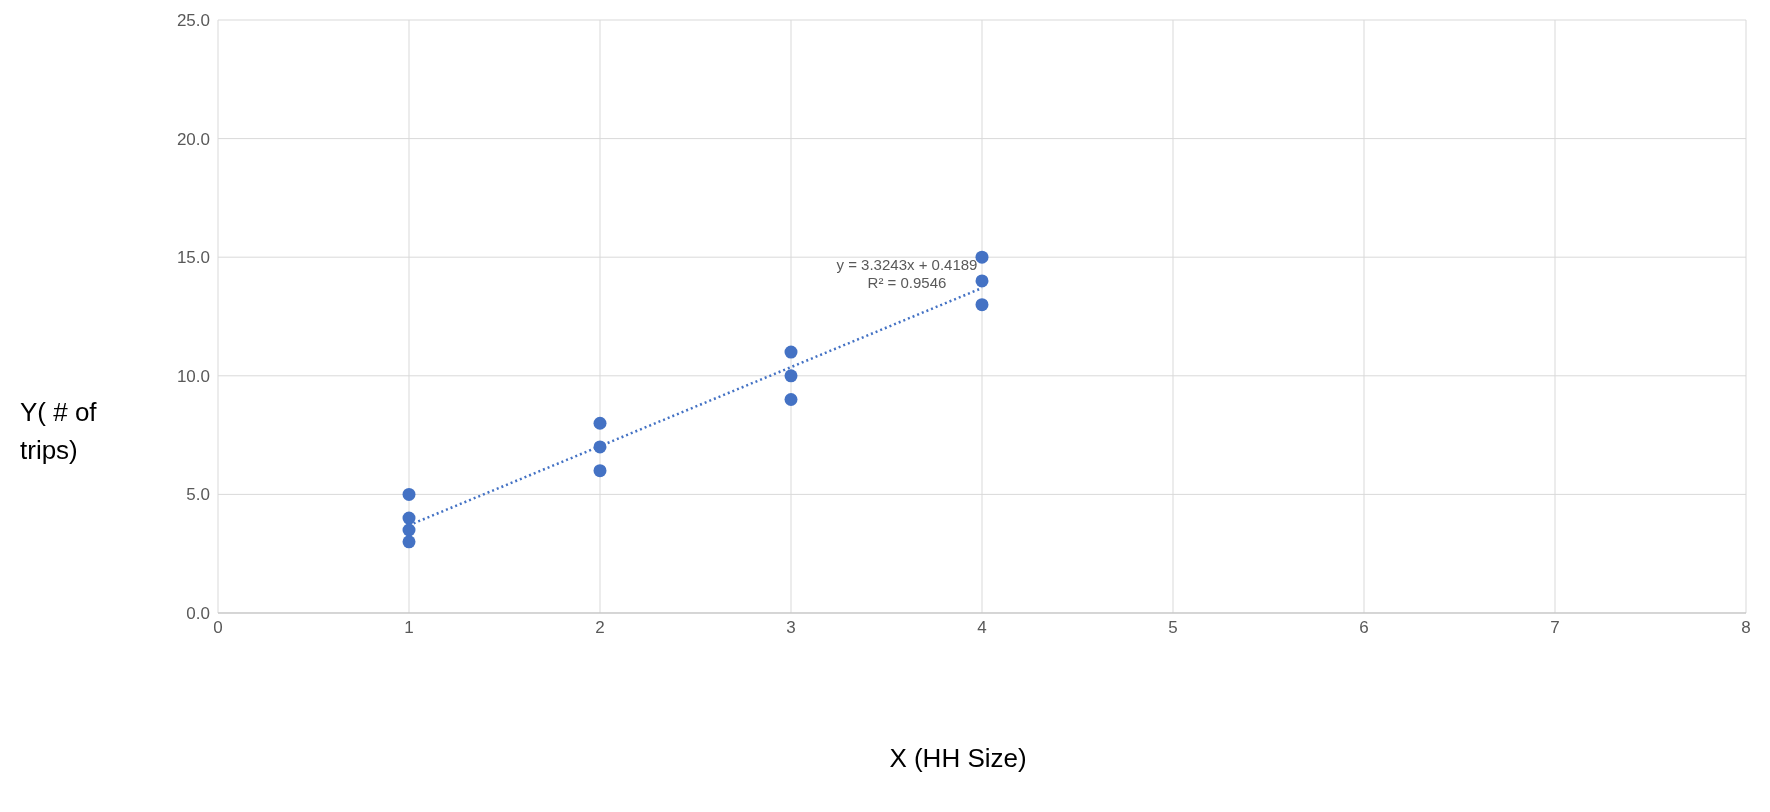  What do you see at coordinates (193, 139) in the screenshot?
I see `y-tick-label: 20.0` at bounding box center [193, 139].